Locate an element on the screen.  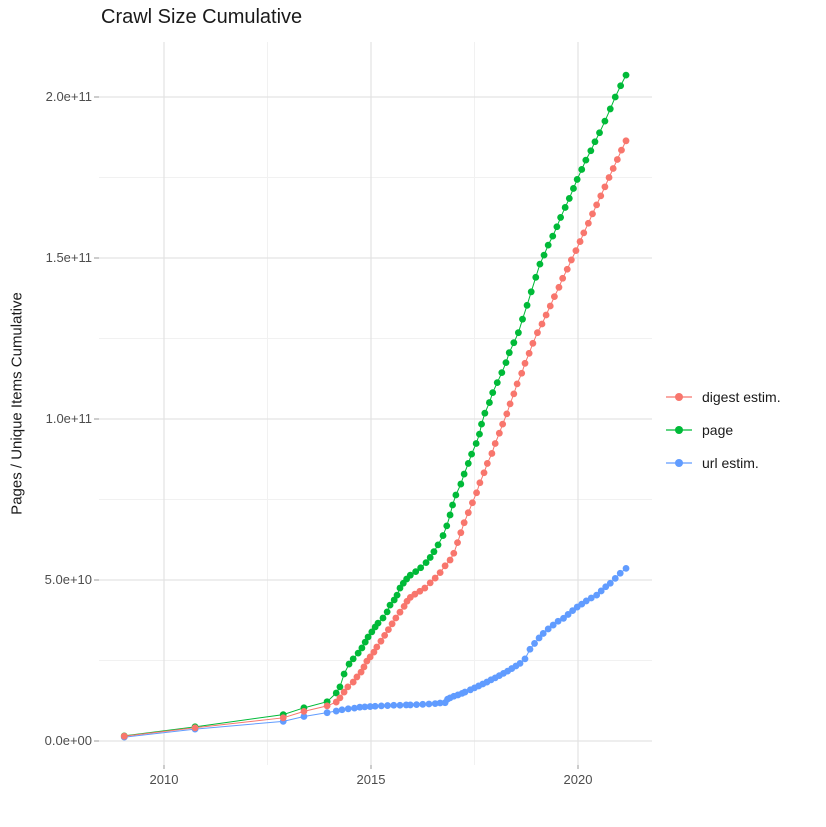
legend-marker-page-icon is located at coordinates (679, 429).